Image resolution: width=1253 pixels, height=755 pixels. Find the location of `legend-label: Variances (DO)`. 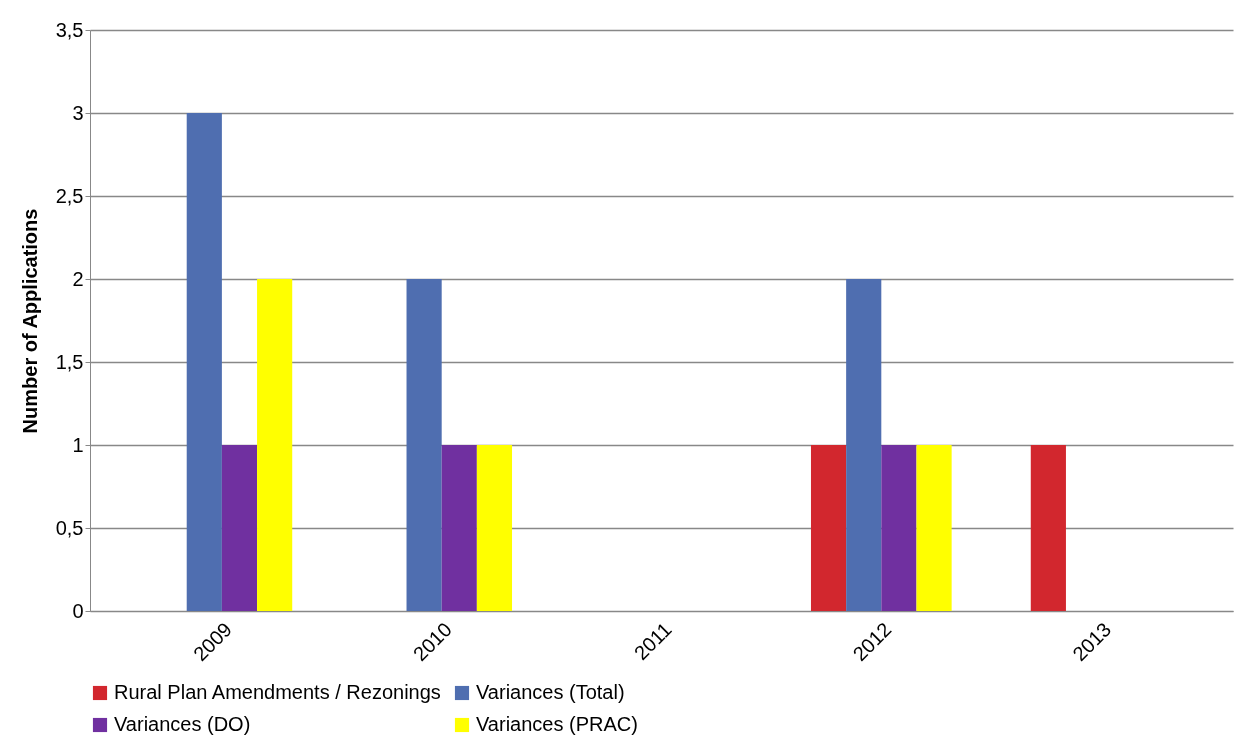

legend-label: Variances (DO) is located at coordinates (182, 724).